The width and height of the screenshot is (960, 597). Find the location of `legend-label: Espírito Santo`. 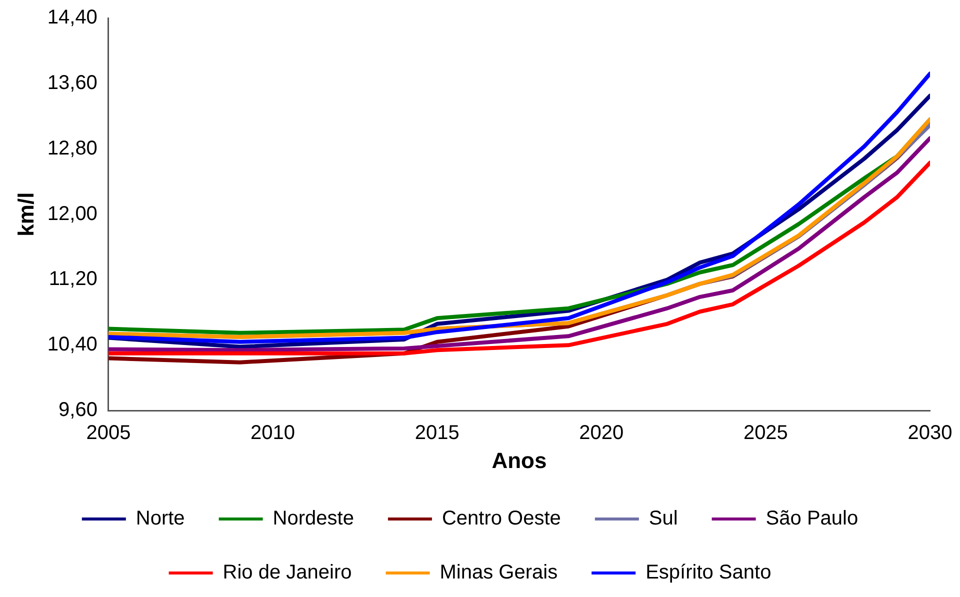

legend-label: Espírito Santo is located at coordinates (709, 573).